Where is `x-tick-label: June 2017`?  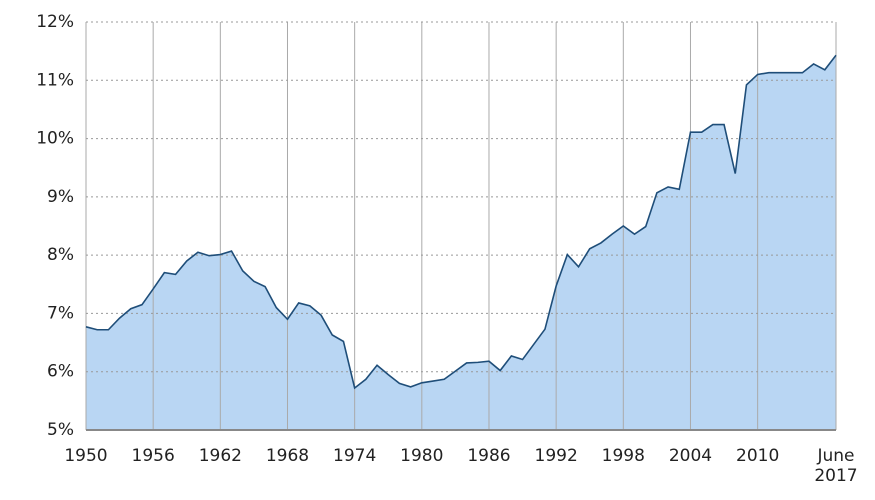
x-tick-label: June 2017 is located at coordinates (836, 466).